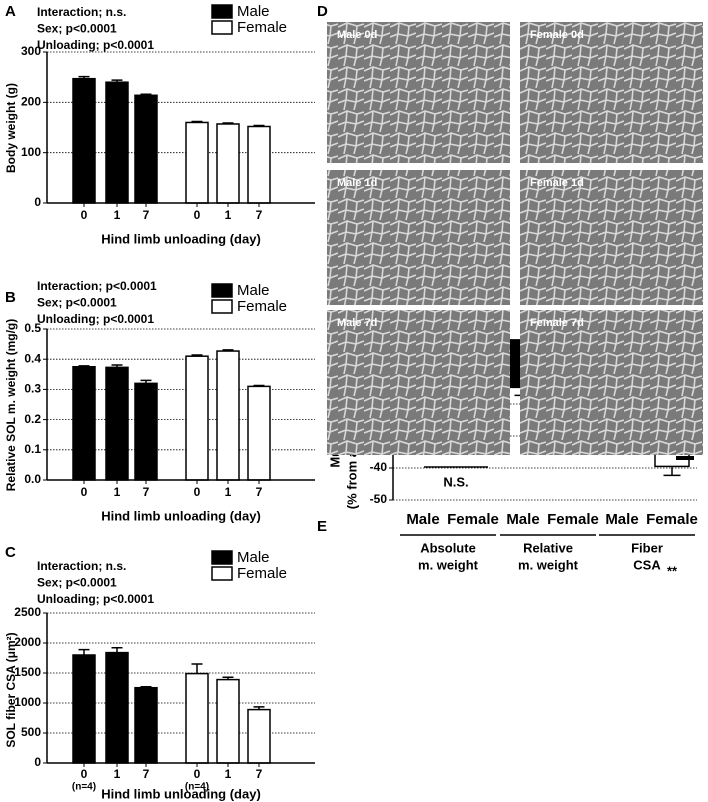 The image size is (708, 802). I want to click on y-tick-label: 200, so click(31, 102).